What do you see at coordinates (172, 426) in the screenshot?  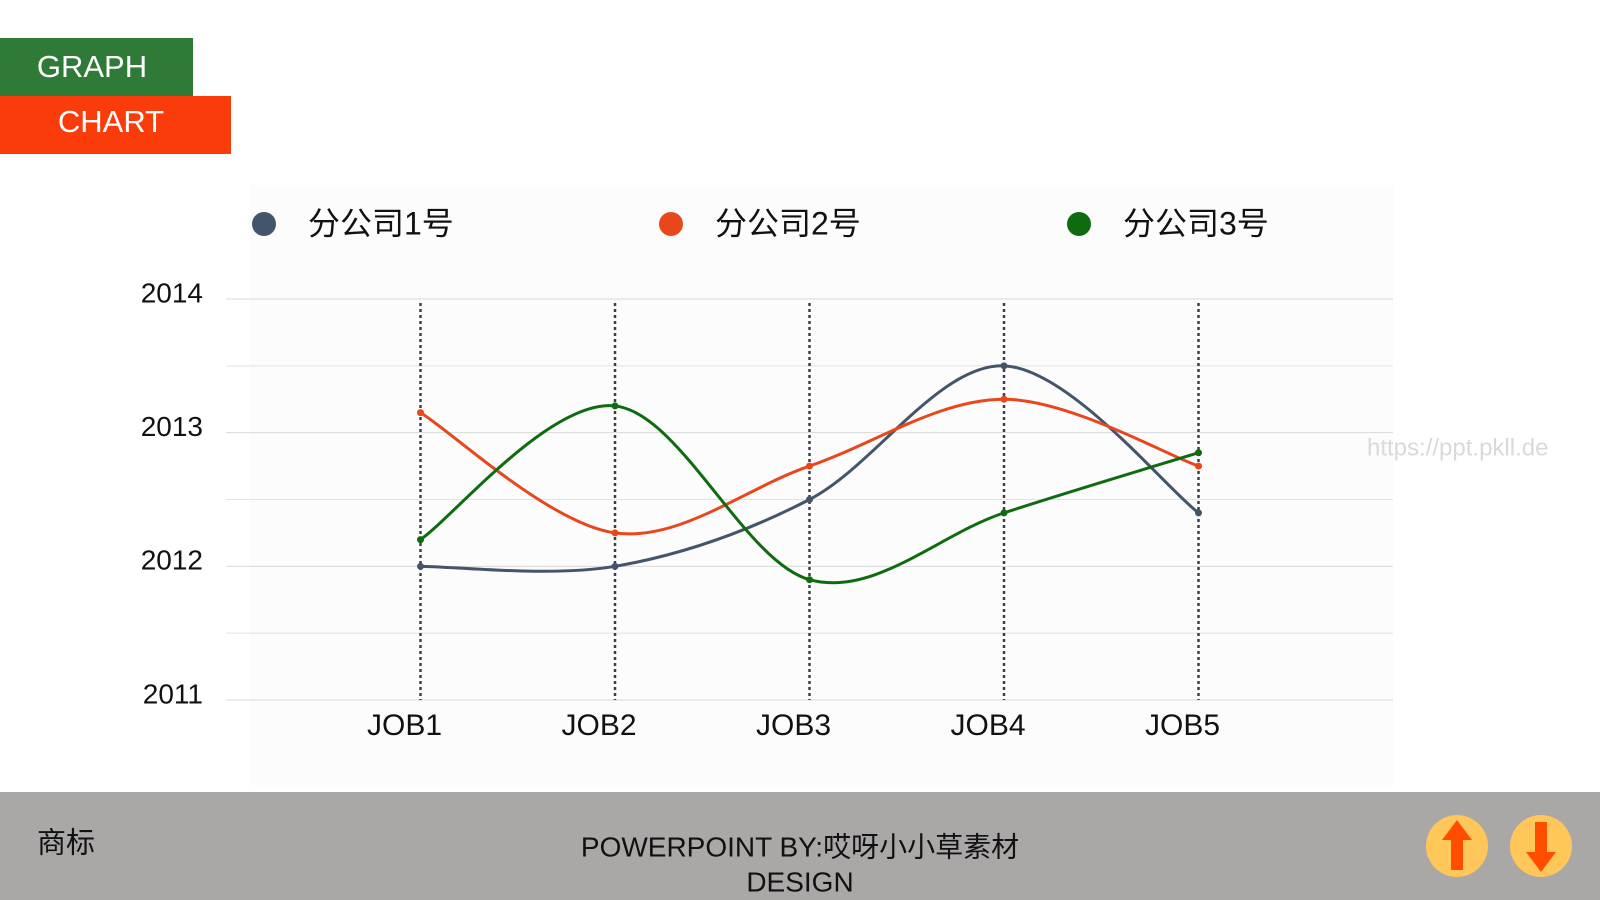 I see `y-tick-label: 2013` at bounding box center [172, 426].